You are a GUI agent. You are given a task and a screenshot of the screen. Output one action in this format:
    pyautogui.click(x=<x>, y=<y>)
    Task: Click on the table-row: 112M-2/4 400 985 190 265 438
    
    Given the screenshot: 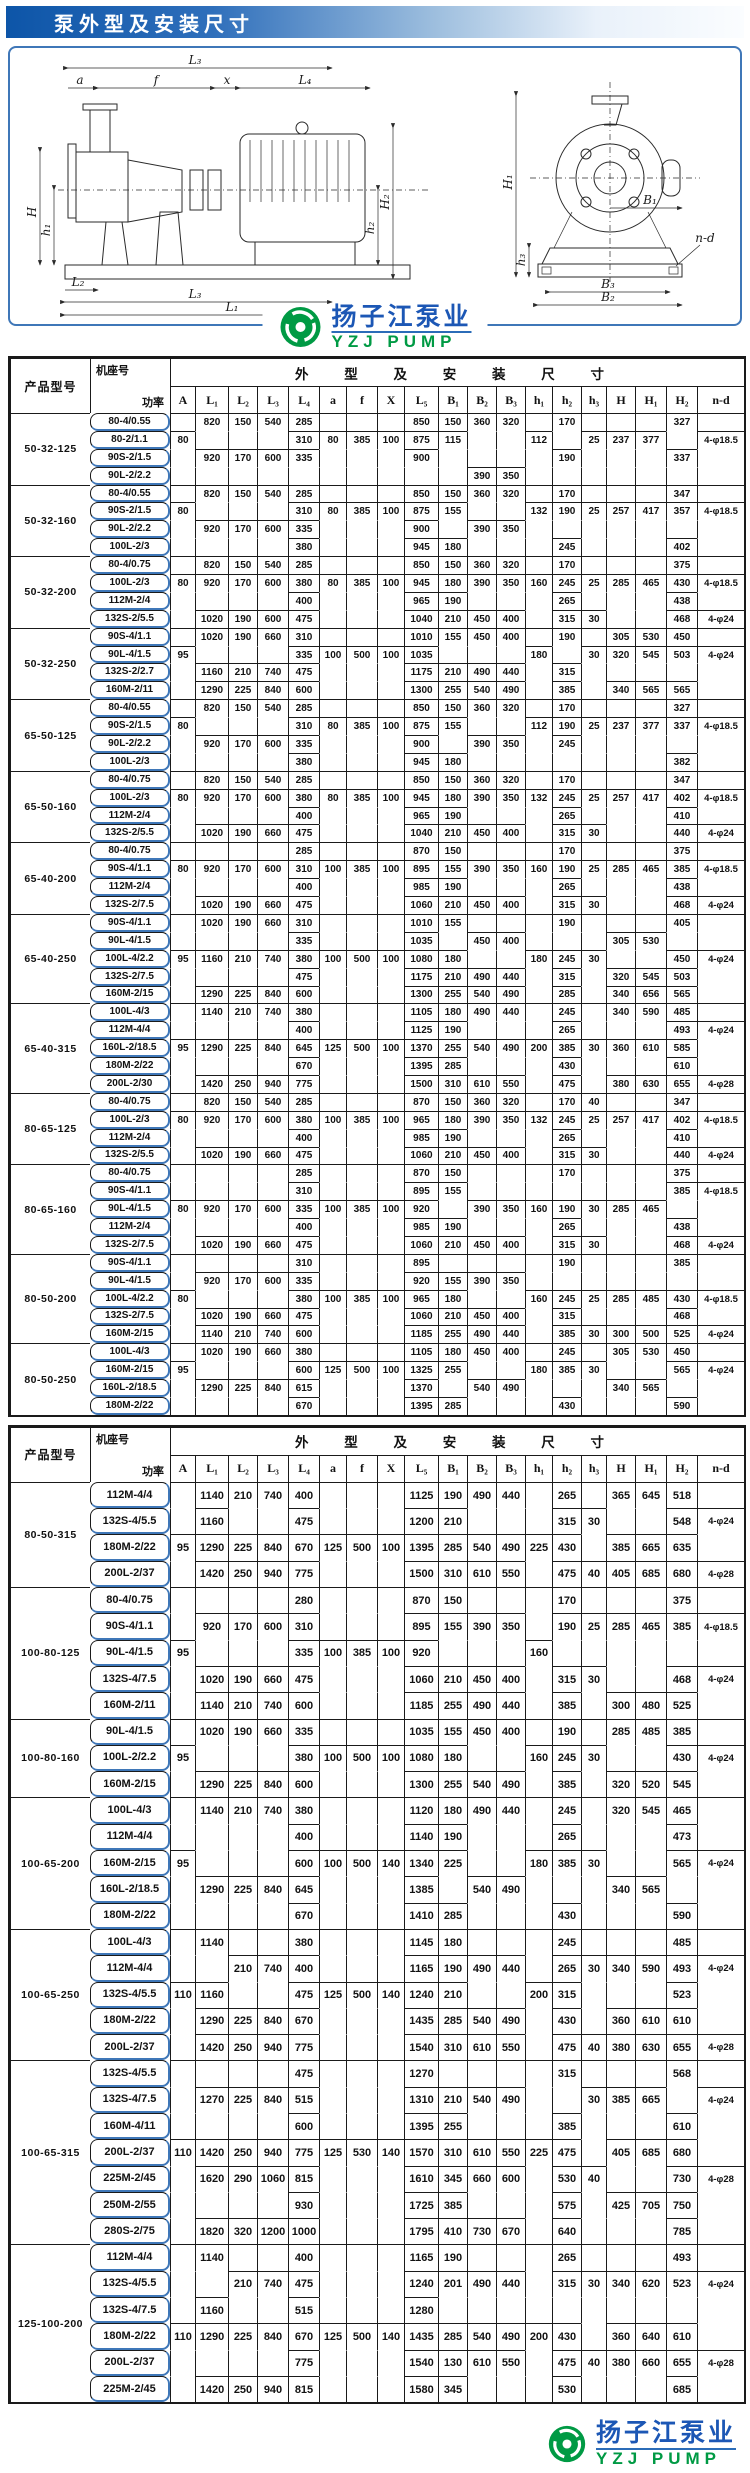 What is the action you would take?
    pyautogui.click(x=377, y=1227)
    